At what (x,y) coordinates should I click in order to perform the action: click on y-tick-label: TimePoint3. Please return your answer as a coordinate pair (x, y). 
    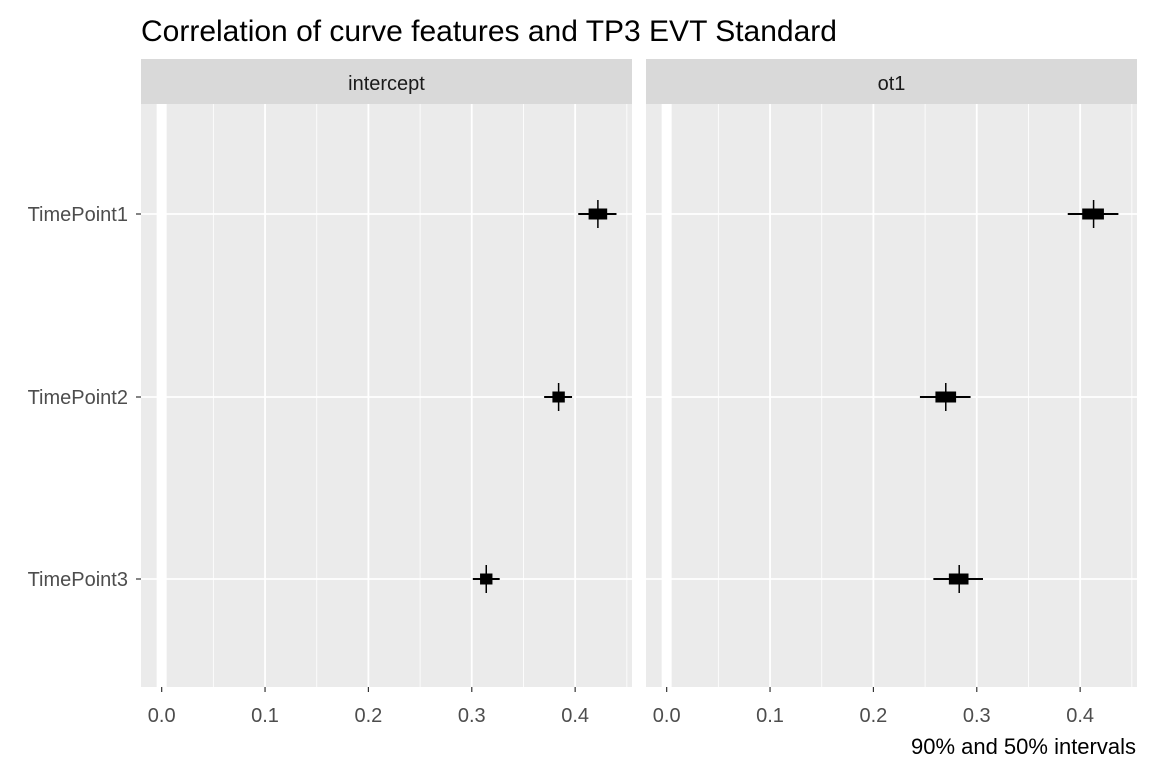
    Looking at the image, I should click on (78, 580).